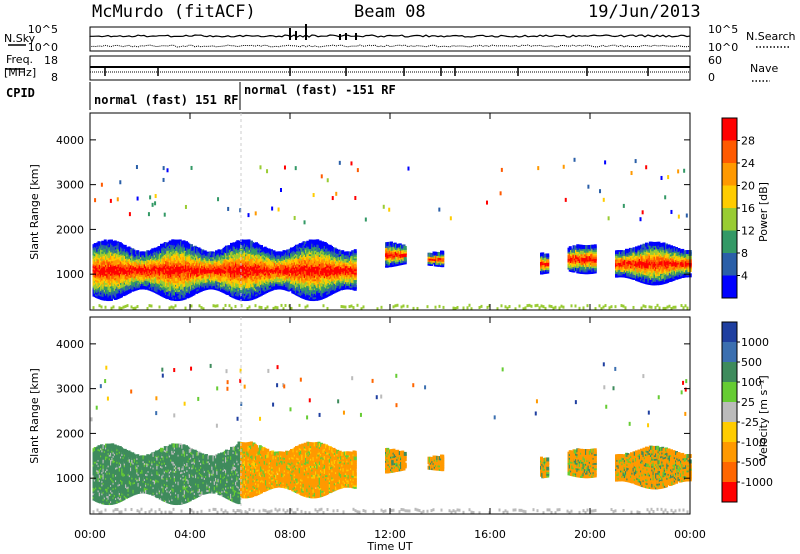 The height and width of the screenshot is (554, 800). I want to click on nsky-trace, so click(390, 36).